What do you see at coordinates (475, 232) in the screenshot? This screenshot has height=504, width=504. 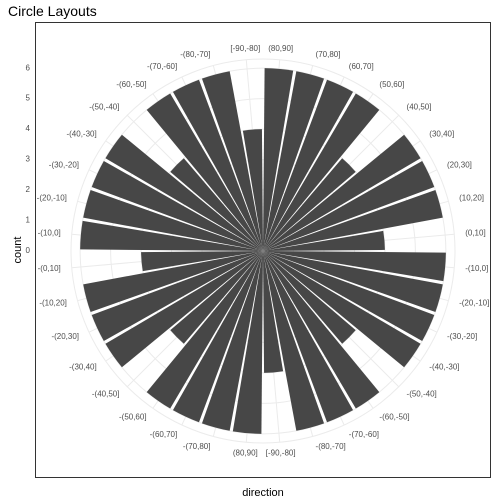 I see `category-label: (0,10]` at bounding box center [475, 232].